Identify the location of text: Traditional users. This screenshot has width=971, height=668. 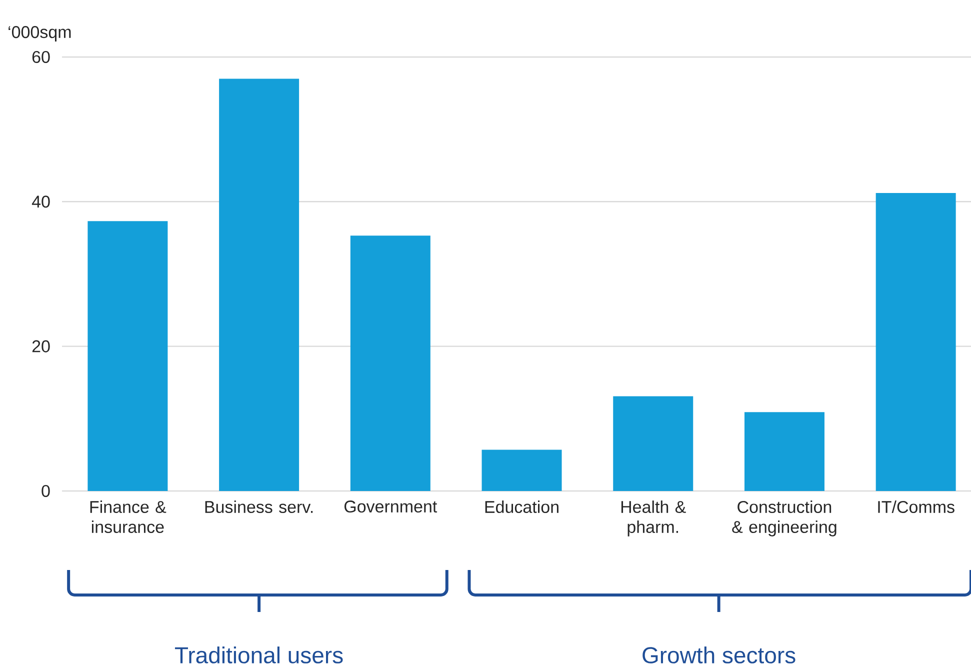
(258, 655).